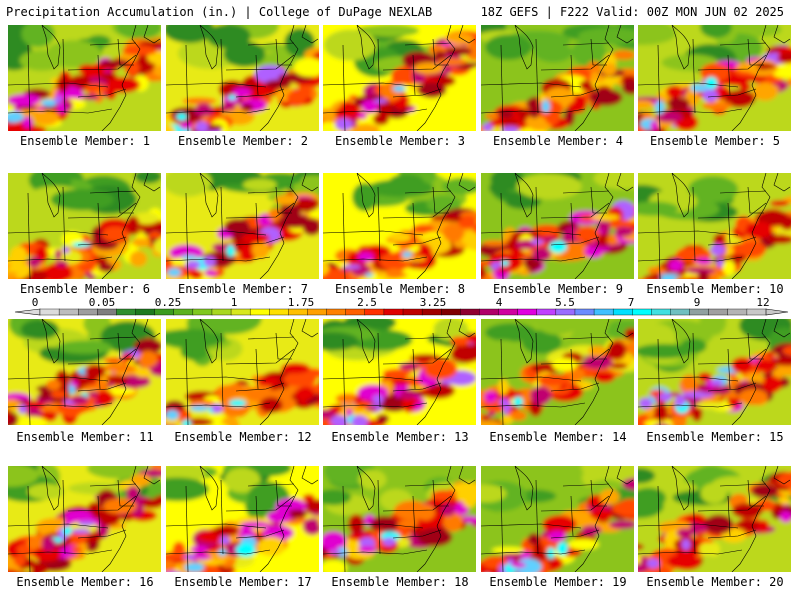 The height and width of the screenshot is (600, 800). Describe the element at coordinates (558, 437) in the screenshot. I see `ensemble-member-label: Ensemble Member: 14` at that location.